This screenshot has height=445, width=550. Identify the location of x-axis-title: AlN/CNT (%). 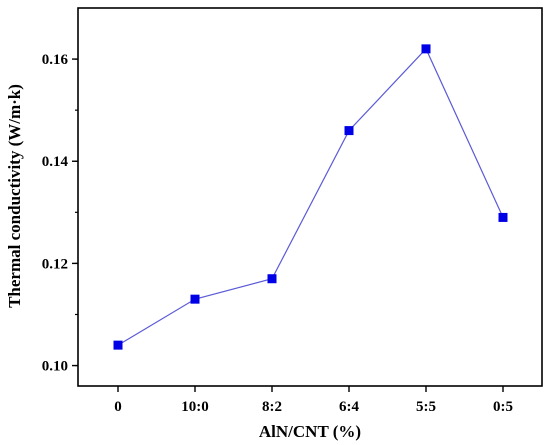
(310, 431).